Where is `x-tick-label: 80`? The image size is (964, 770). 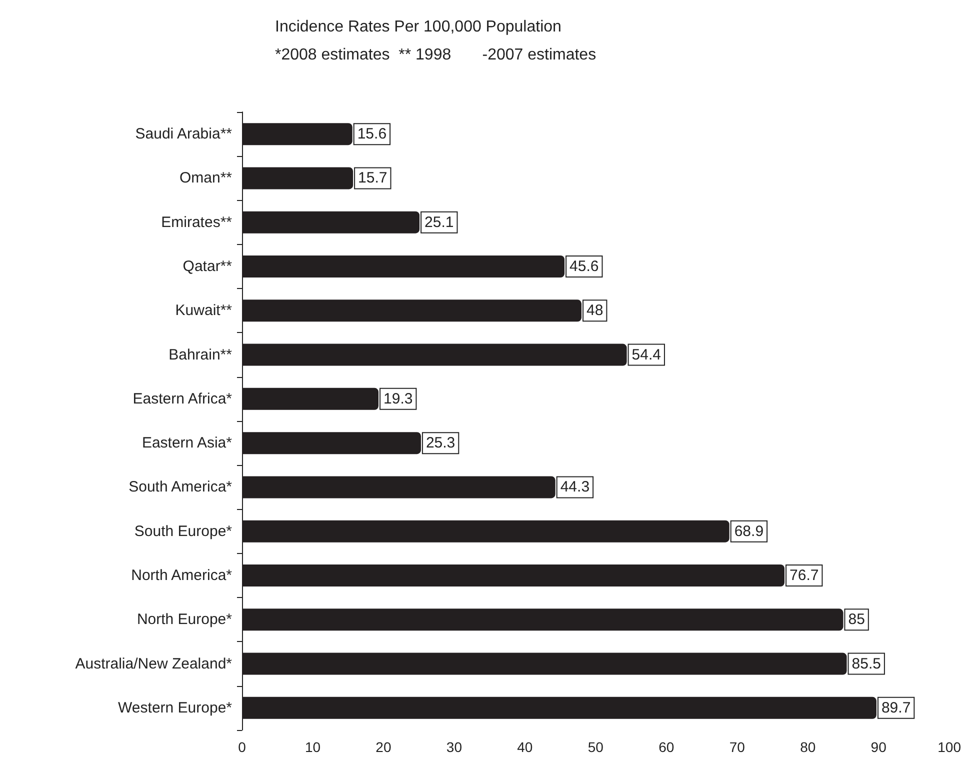 x-tick-label: 80 is located at coordinates (808, 747).